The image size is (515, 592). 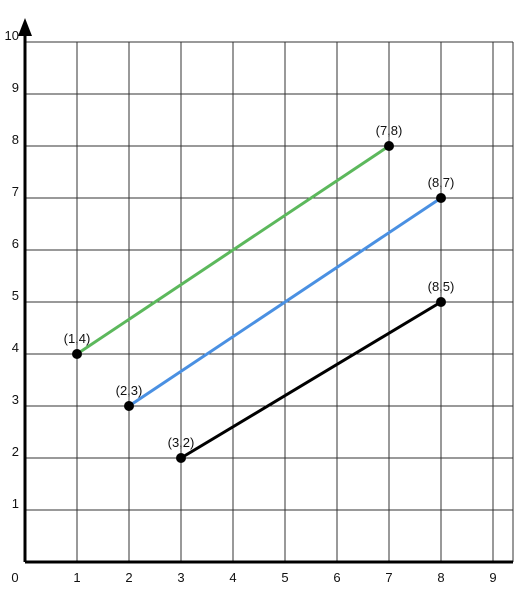 What do you see at coordinates (180, 577) in the screenshot?
I see `x-tick-label: 3` at bounding box center [180, 577].